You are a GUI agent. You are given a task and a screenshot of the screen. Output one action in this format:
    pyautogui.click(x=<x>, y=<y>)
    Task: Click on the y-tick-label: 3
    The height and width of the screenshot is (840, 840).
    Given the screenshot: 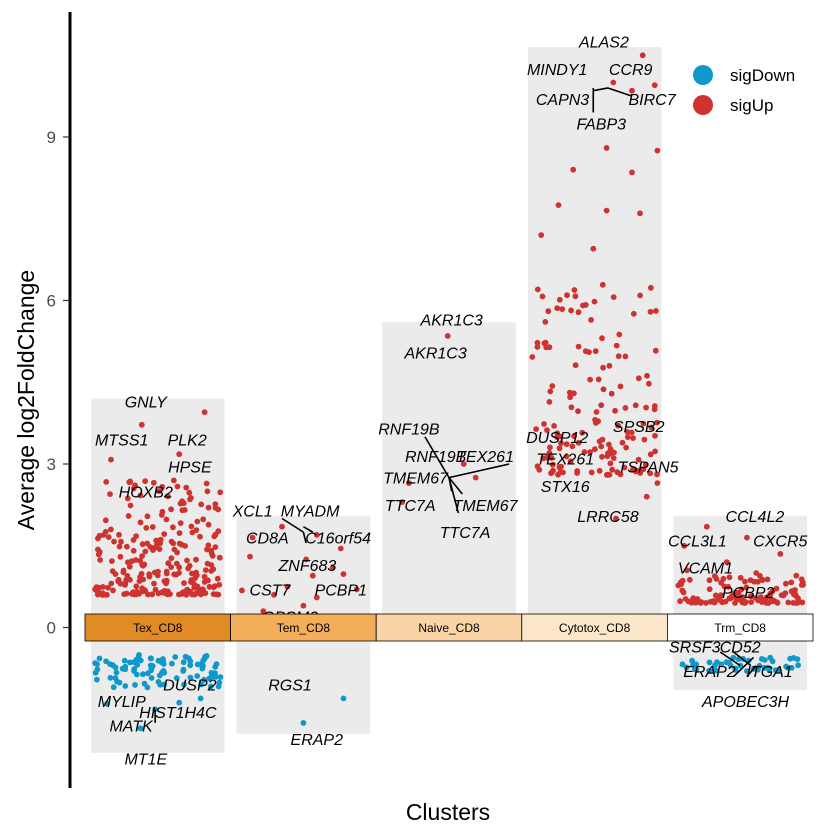 What is the action you would take?
    pyautogui.click(x=51, y=464)
    